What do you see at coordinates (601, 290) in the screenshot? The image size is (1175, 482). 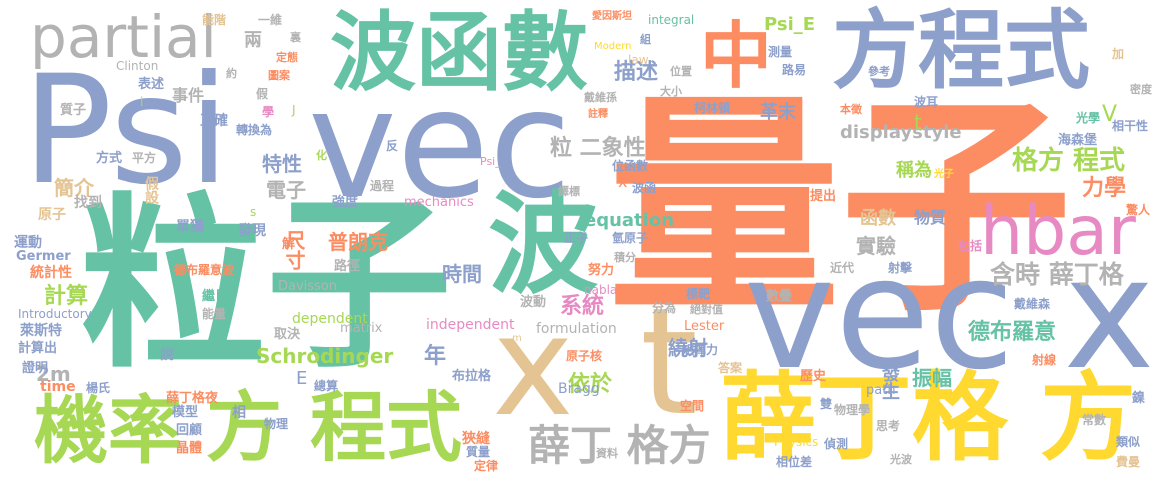 I see `word-nabla: nabla` at bounding box center [601, 290].